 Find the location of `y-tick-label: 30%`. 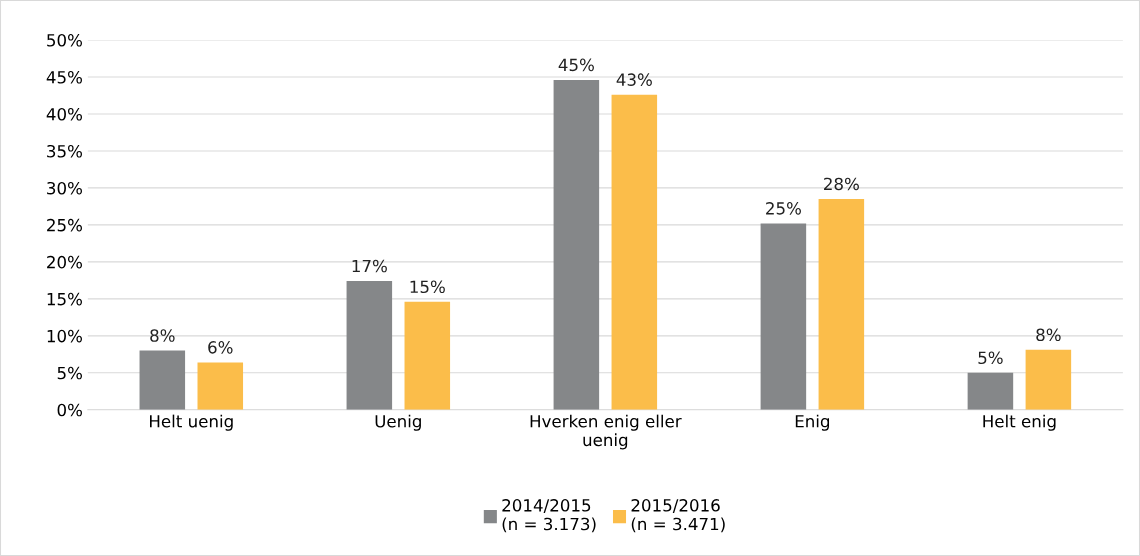

y-tick-label: 30% is located at coordinates (64, 188).